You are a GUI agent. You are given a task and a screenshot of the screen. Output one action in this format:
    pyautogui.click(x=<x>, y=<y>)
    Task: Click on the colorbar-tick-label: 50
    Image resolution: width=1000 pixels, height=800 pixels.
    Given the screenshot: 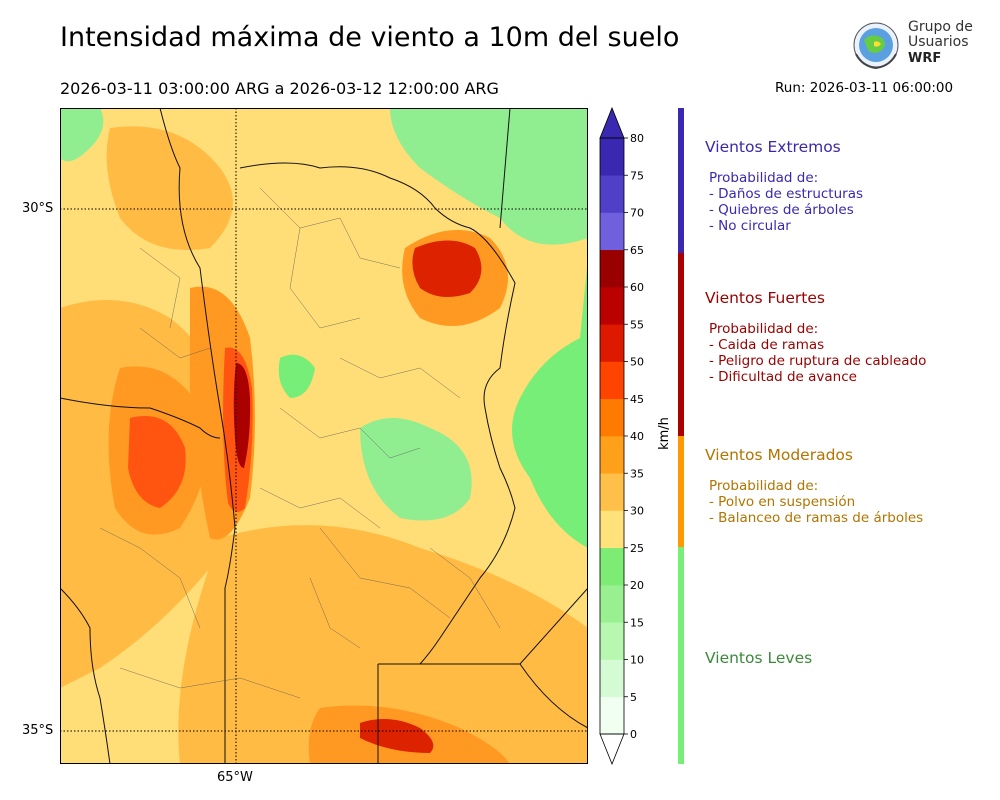 What is the action you would take?
    pyautogui.click(x=637, y=362)
    